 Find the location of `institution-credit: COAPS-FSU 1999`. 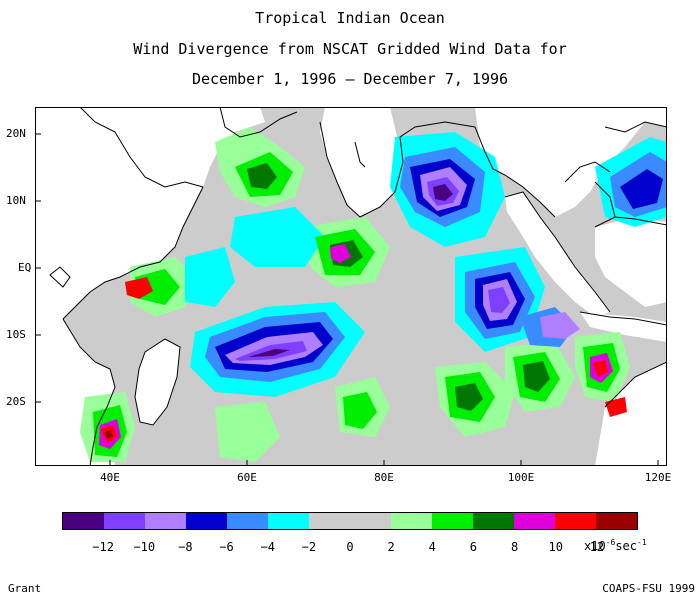

institution-credit: COAPS-FSU 1999 is located at coordinates (648, 588).